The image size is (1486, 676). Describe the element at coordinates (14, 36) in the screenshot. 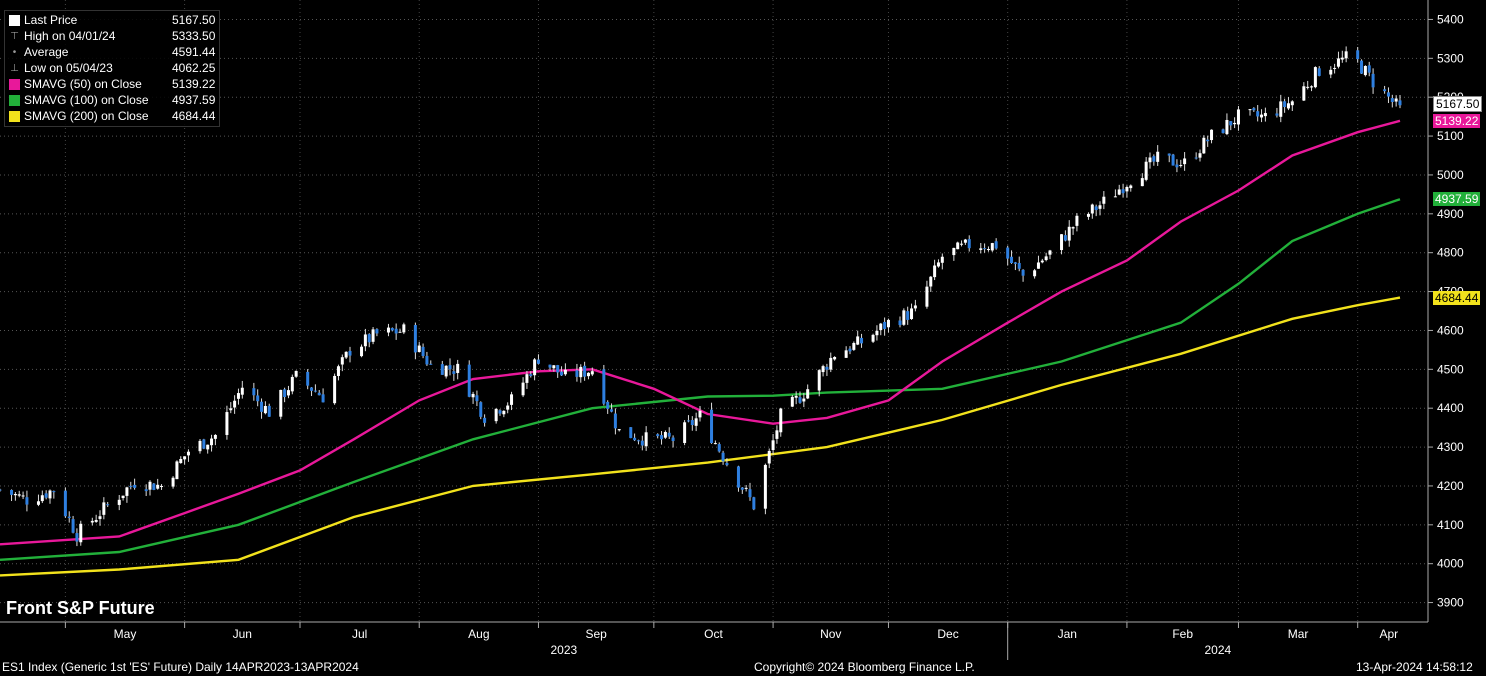

I see `high-icon: ⊤` at that location.